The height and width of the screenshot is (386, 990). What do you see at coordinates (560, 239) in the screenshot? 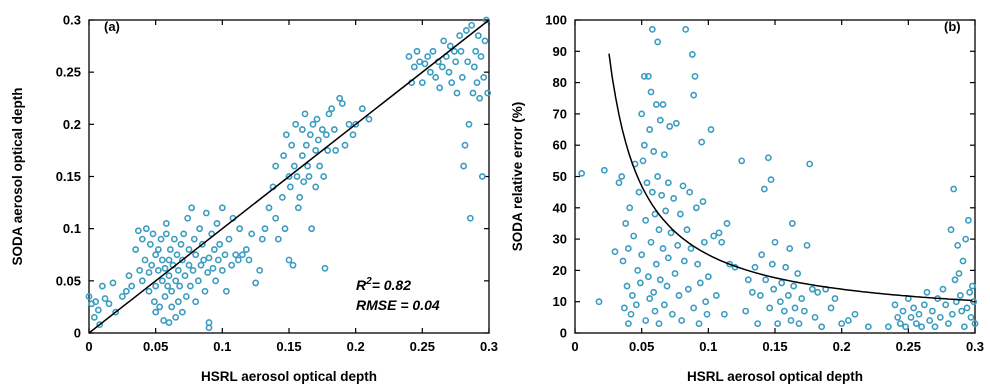
I see `y-tick-label: 30` at bounding box center [560, 239].